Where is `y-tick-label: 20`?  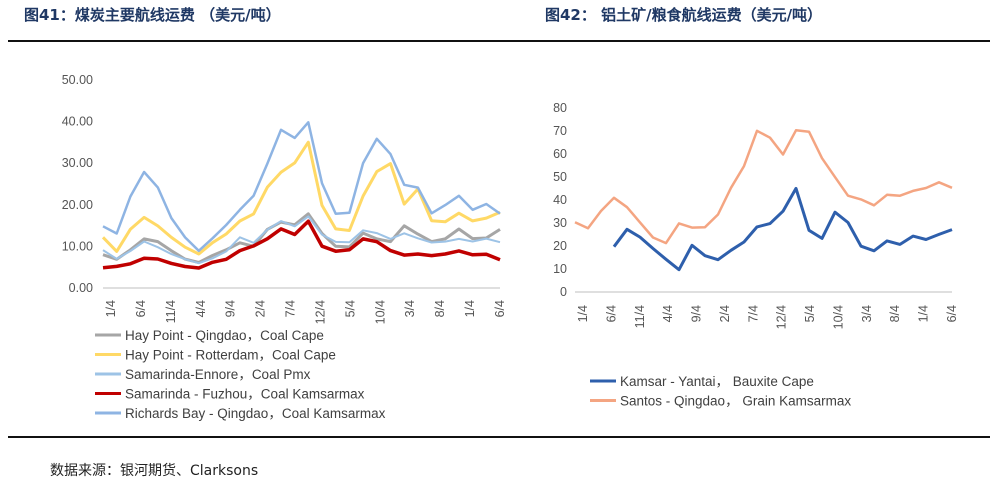 y-tick-label: 20 is located at coordinates (560, 246).